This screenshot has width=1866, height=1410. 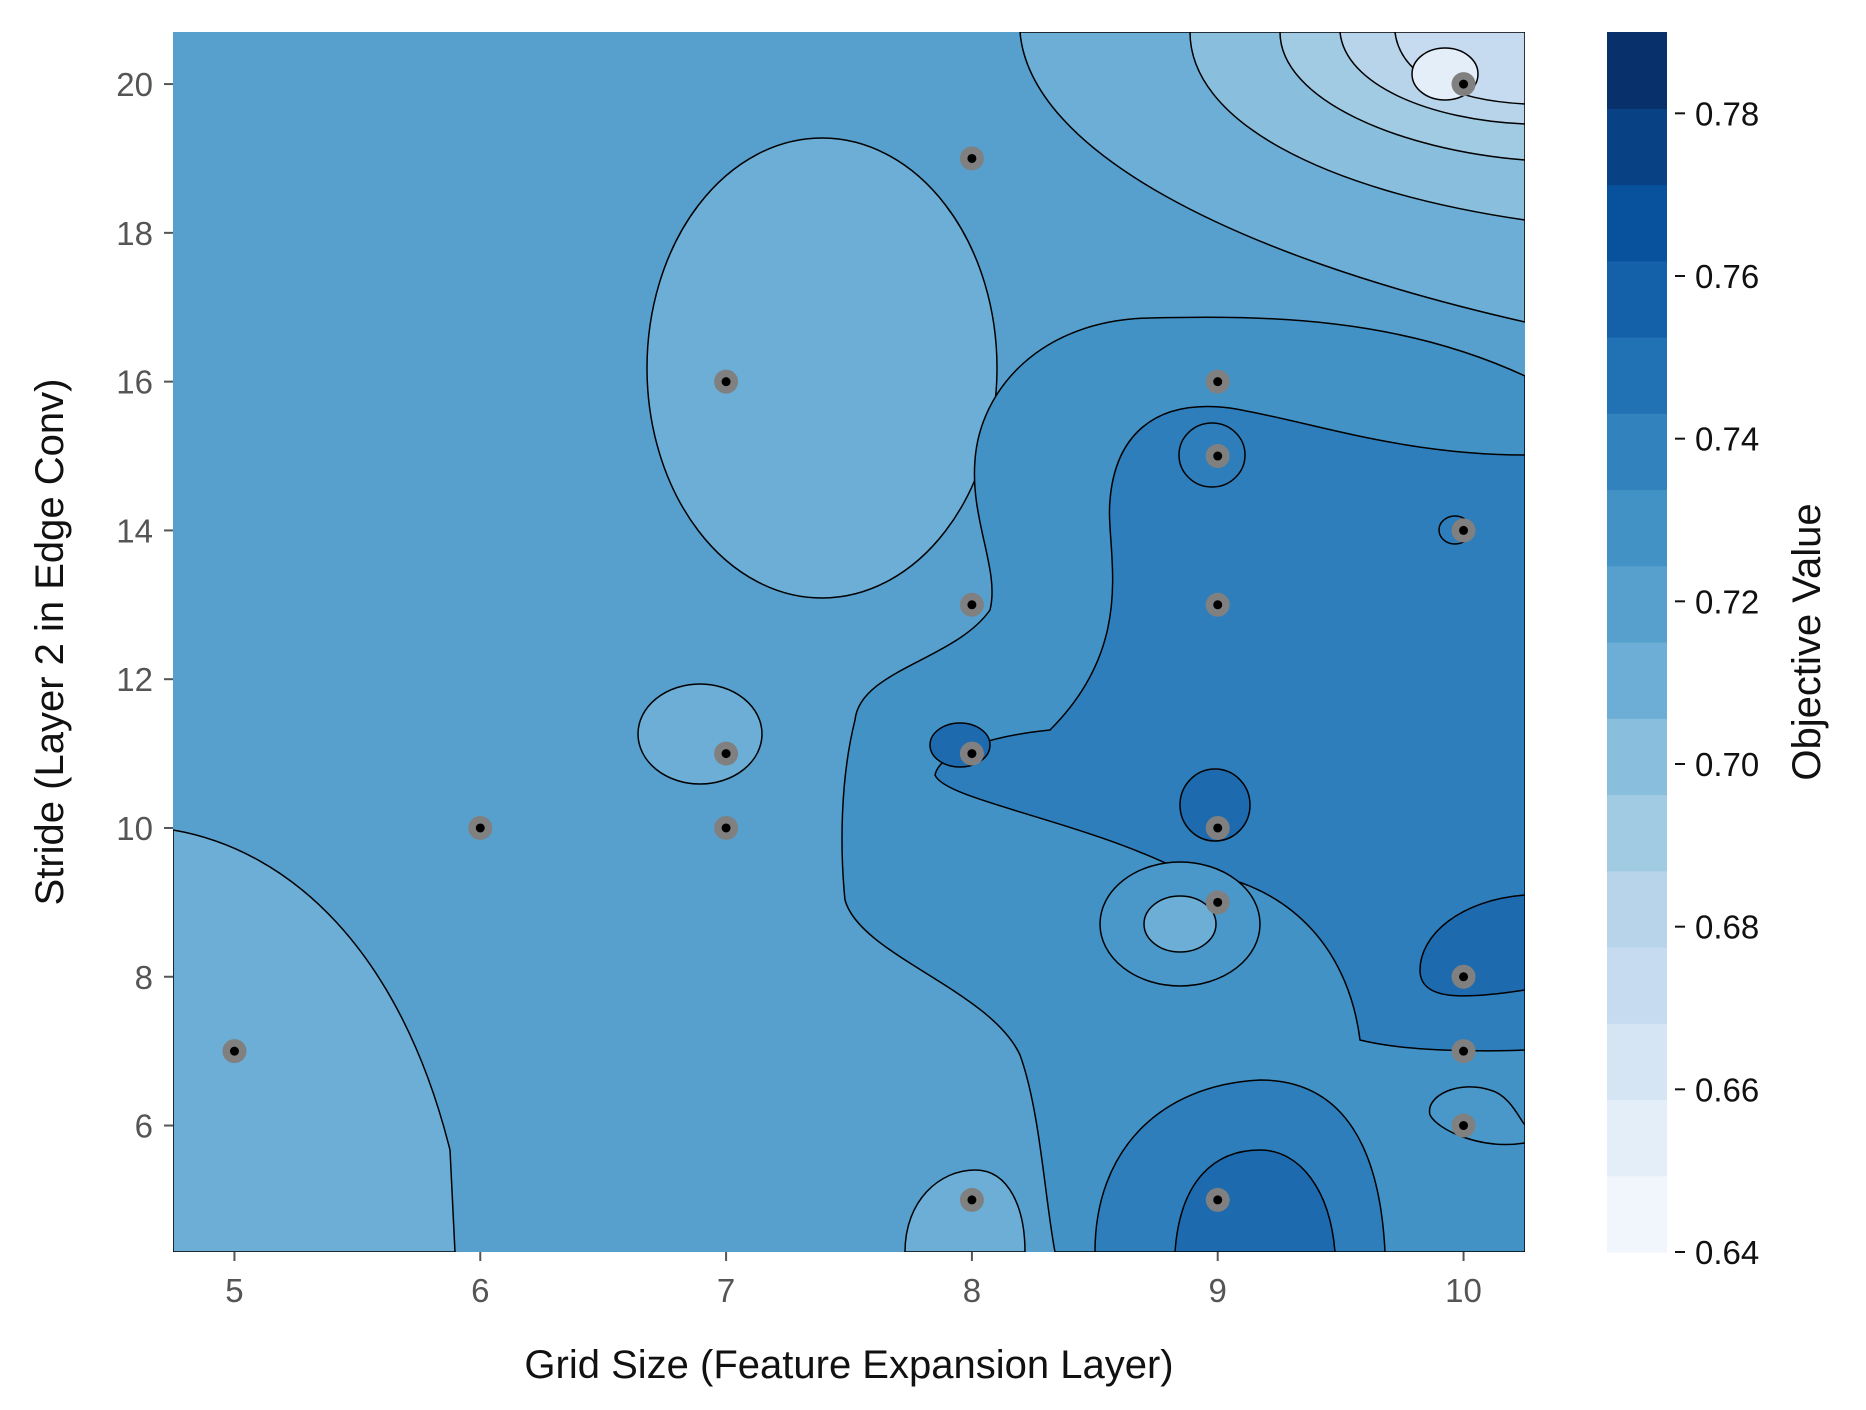 What do you see at coordinates (144, 1126) in the screenshot?
I see `y-tick-label: 6` at bounding box center [144, 1126].